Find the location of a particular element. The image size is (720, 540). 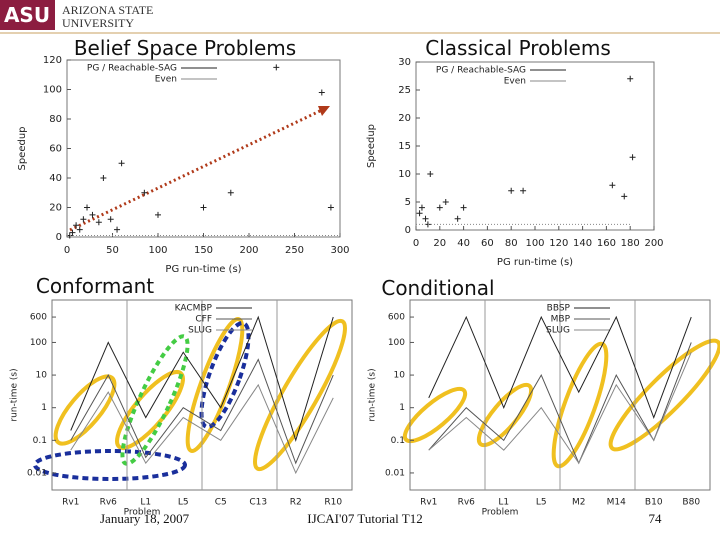

chart-title: Conformant is located at coordinates (95, 286).